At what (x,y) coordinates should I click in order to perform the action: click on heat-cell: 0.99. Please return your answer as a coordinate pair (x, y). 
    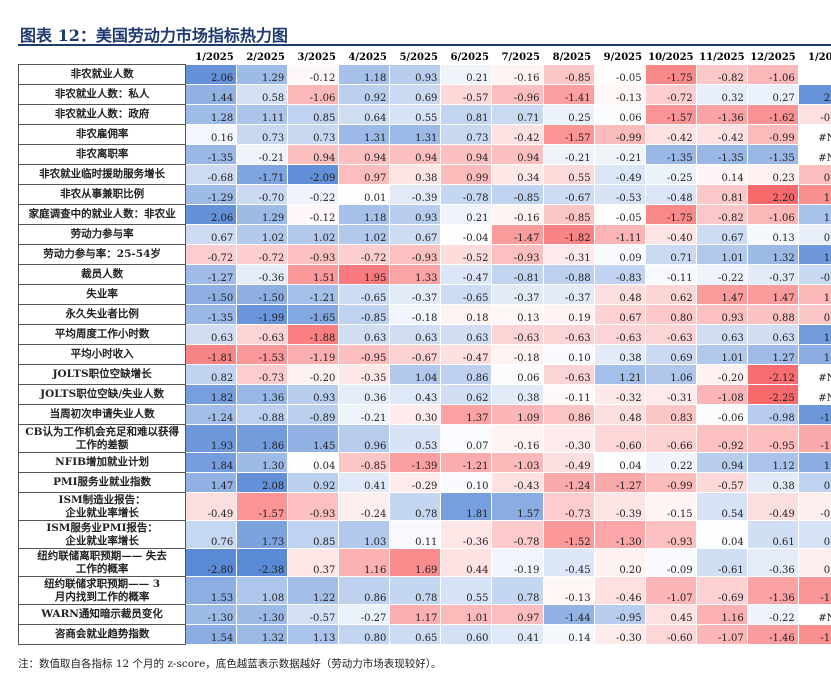
    Looking at the image, I should click on (466, 174).